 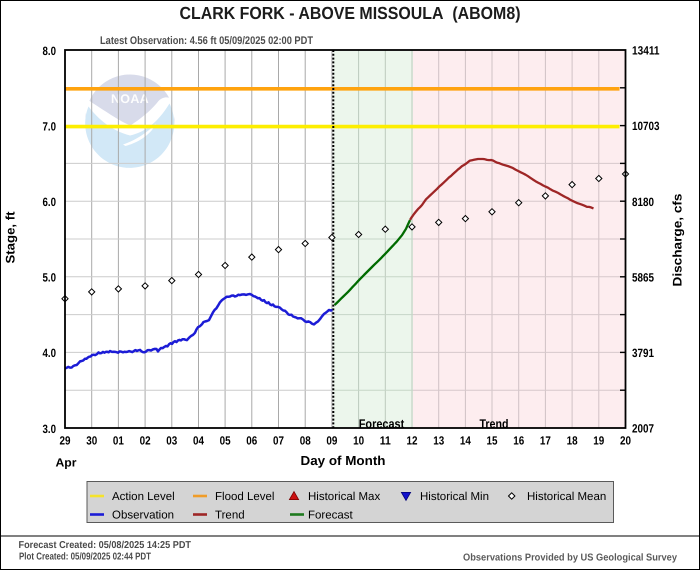 I want to click on svg-text: NOAA, so click(x=130, y=99).